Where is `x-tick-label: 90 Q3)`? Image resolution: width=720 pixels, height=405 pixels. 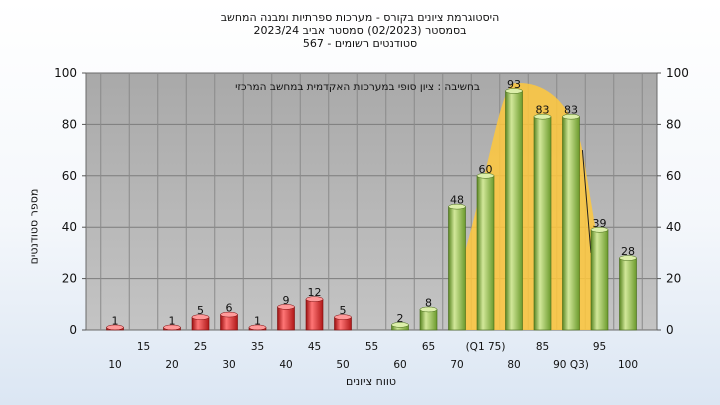
x-tick-label: 90 Q3) is located at coordinates (571, 365).